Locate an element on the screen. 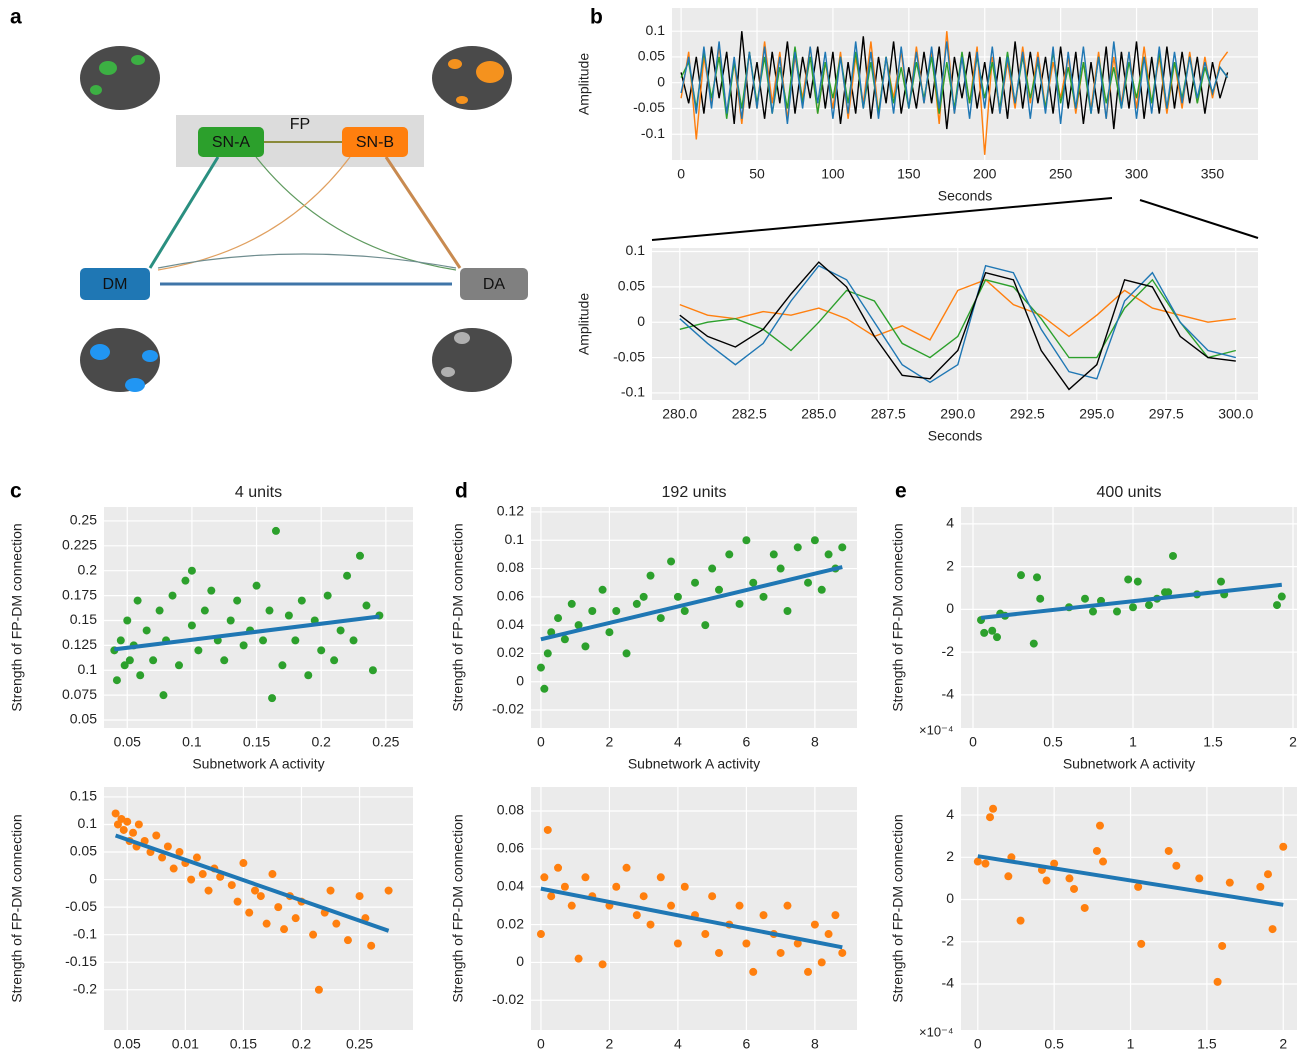 Image resolution: width=1309 pixels, height=1058 pixels. x-tick-label: 100 is located at coordinates (833, 174).